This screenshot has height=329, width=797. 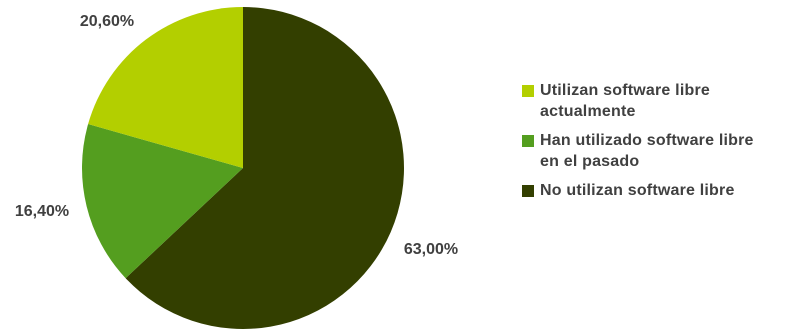 What do you see at coordinates (588, 111) in the screenshot?
I see `legend-label-continued: actualmente` at bounding box center [588, 111].